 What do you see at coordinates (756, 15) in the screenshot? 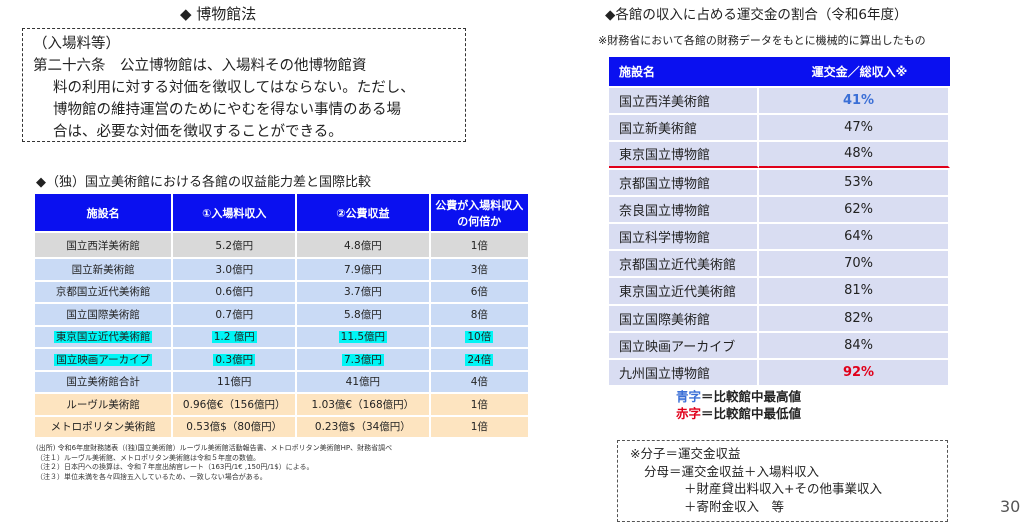
I see `ratio-title: ◆各館の収入に占める運交金の割合（令和6年度）` at bounding box center [756, 15].